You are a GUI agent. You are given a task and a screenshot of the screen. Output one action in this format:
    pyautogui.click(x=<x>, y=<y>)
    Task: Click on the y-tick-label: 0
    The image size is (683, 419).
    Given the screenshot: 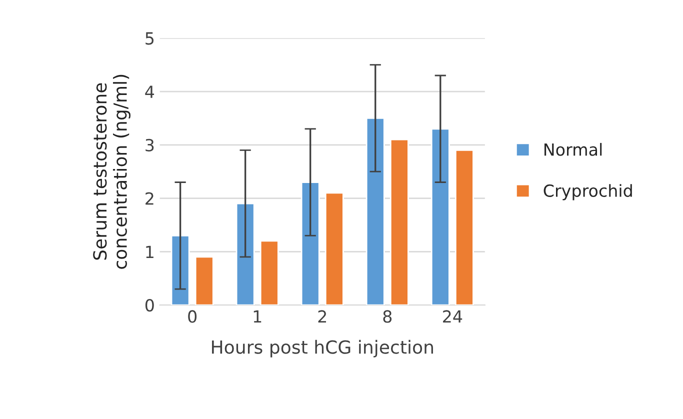 What is the action you would take?
    pyautogui.click(x=149, y=305)
    